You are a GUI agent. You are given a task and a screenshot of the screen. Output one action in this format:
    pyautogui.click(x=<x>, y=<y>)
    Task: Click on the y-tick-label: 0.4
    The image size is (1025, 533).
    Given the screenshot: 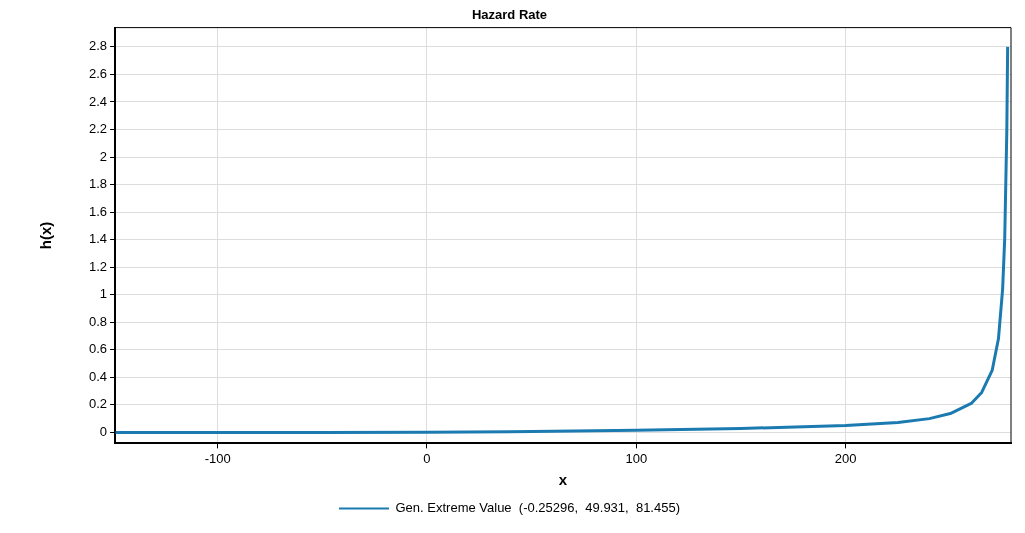 What is the action you would take?
    pyautogui.click(x=98, y=376)
    